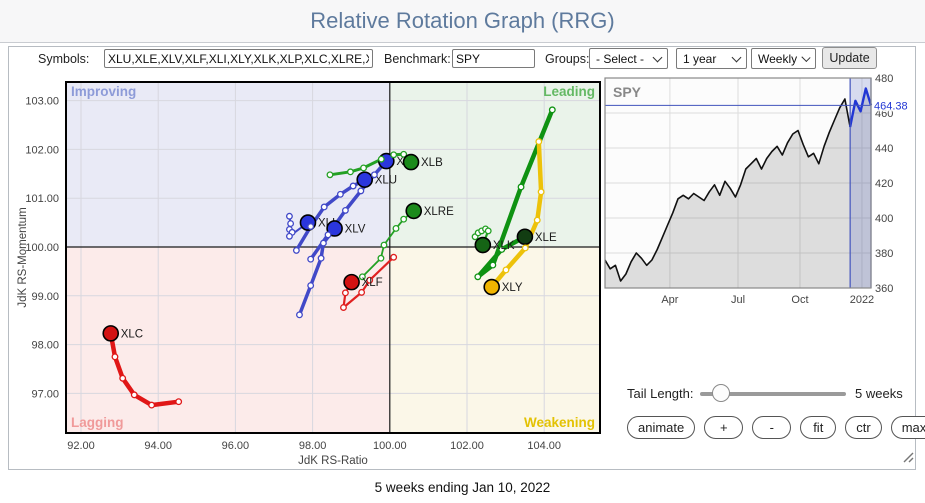 The height and width of the screenshot is (503, 925). I want to click on chart-control-buttons: animate + - fit ctr max, so click(776, 427).